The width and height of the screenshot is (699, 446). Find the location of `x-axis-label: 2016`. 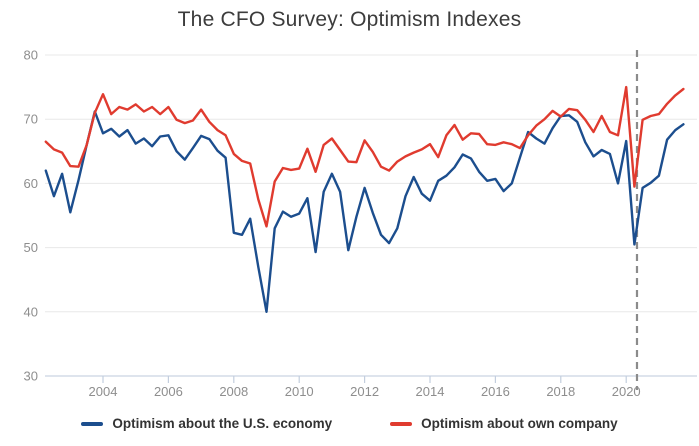

x-axis-label: 2016 is located at coordinates (495, 391).